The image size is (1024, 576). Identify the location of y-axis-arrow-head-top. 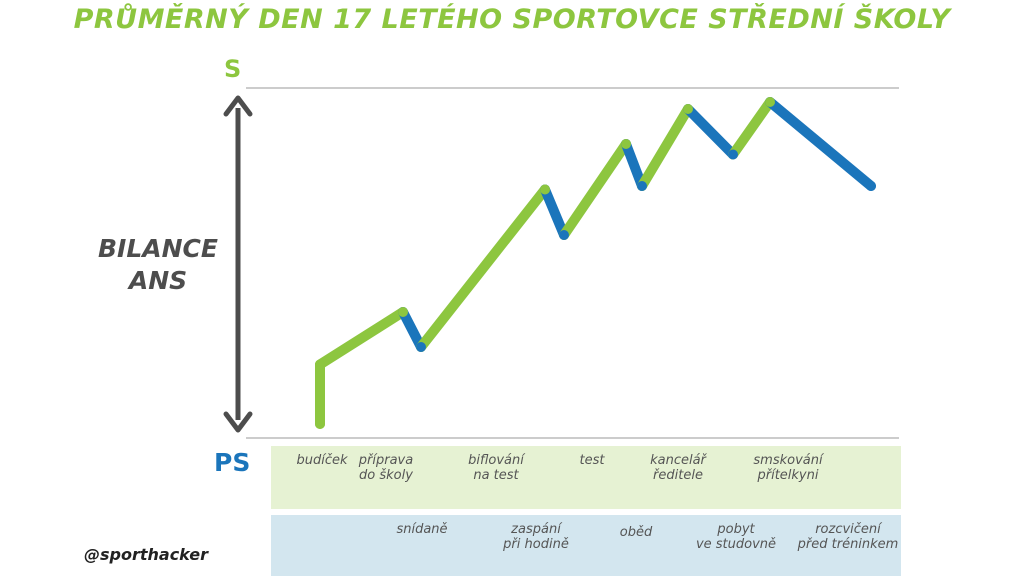
(238, 106).